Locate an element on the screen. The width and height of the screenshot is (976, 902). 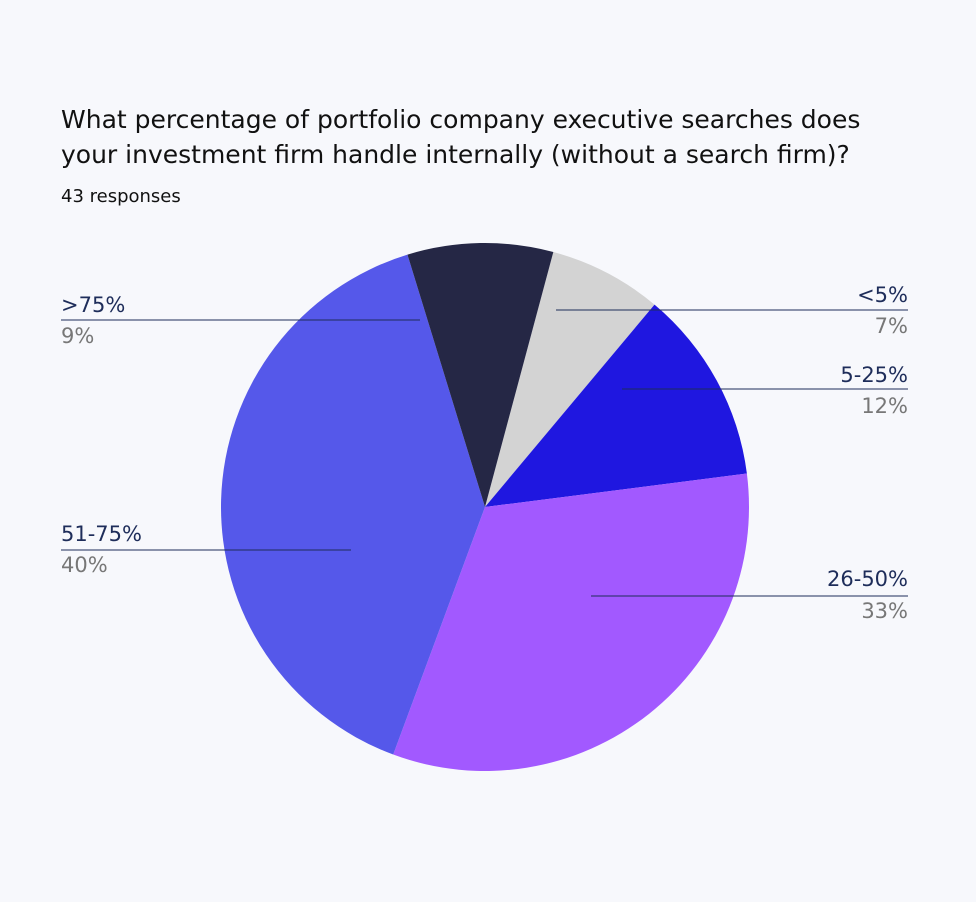
legend-label: 51-75% is located at coordinates (101, 534).